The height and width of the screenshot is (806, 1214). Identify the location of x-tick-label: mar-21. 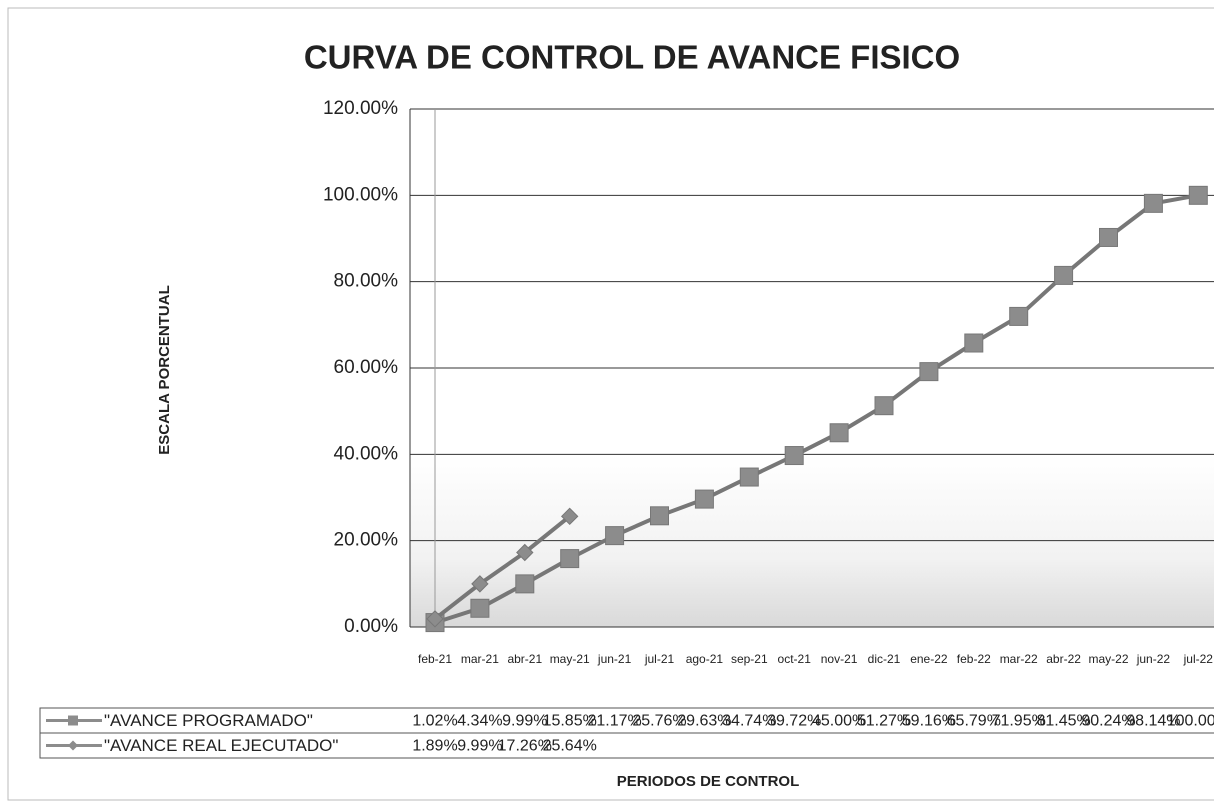
(480, 659).